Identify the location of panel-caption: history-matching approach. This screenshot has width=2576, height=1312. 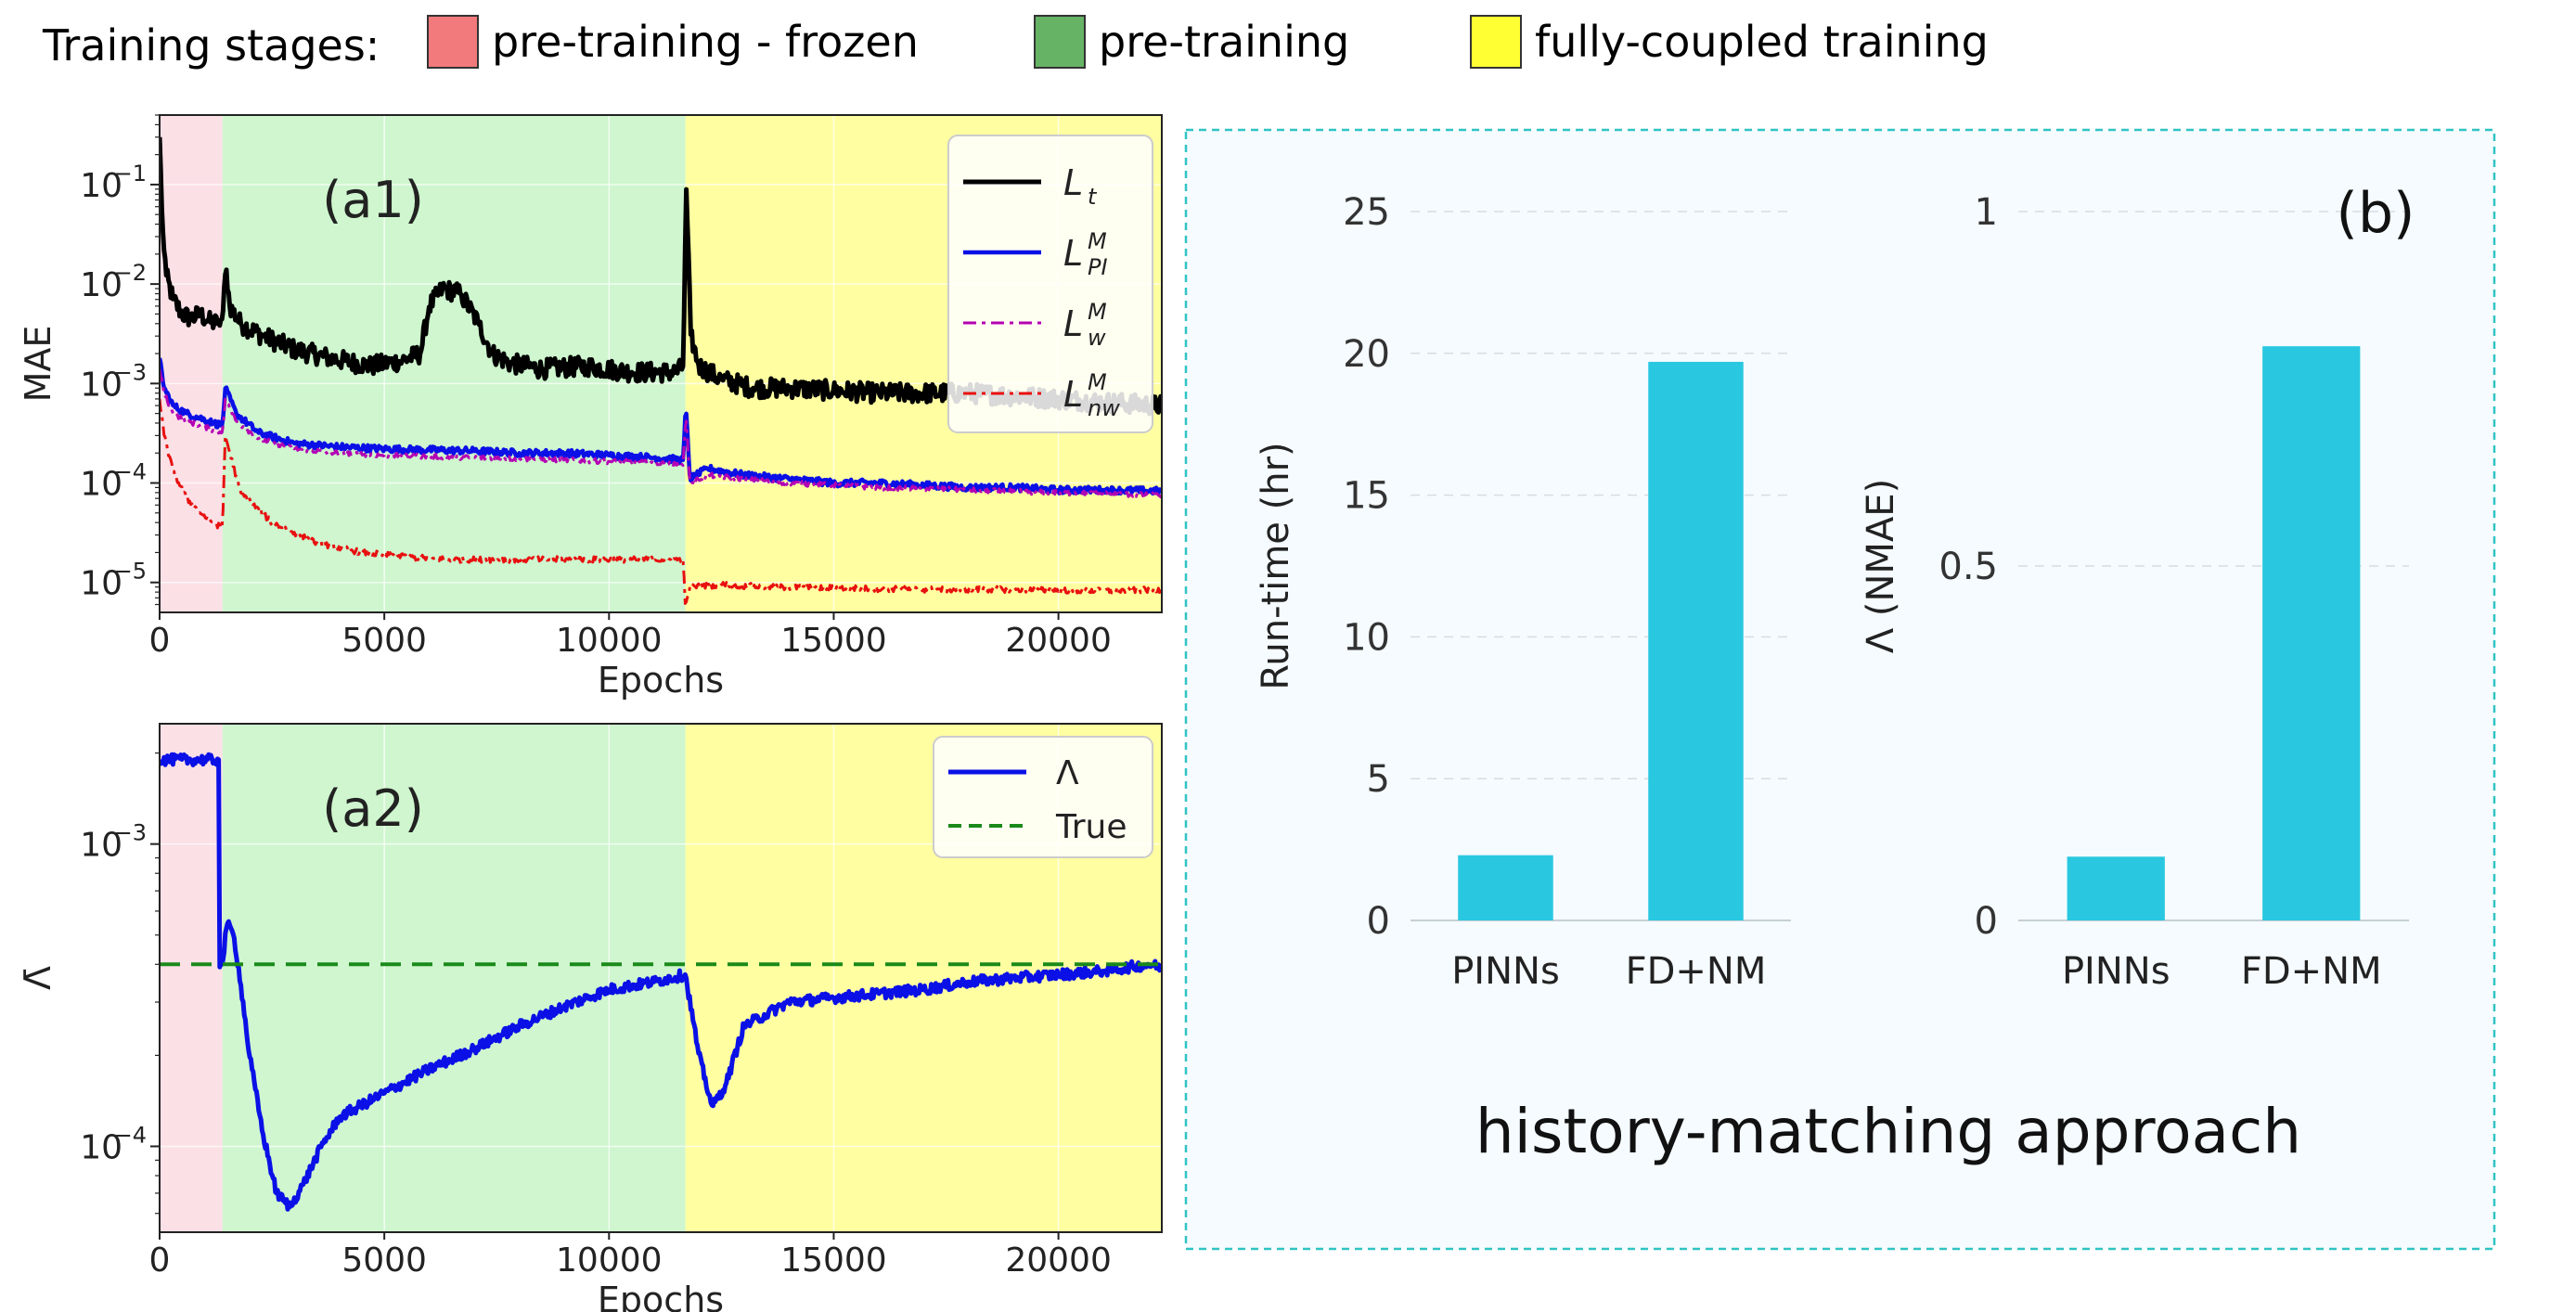
(1888, 1131).